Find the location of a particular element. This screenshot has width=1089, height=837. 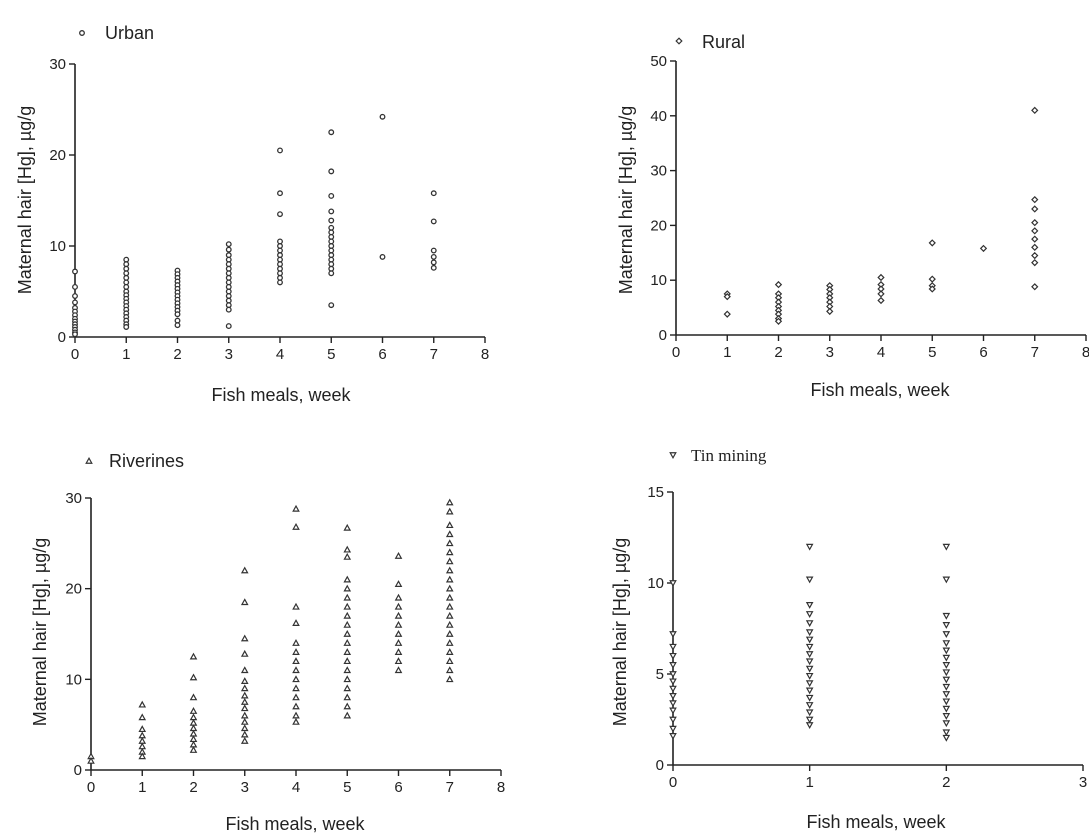

legend-tin-mining: Tin mining is located at coordinates (718, 455).